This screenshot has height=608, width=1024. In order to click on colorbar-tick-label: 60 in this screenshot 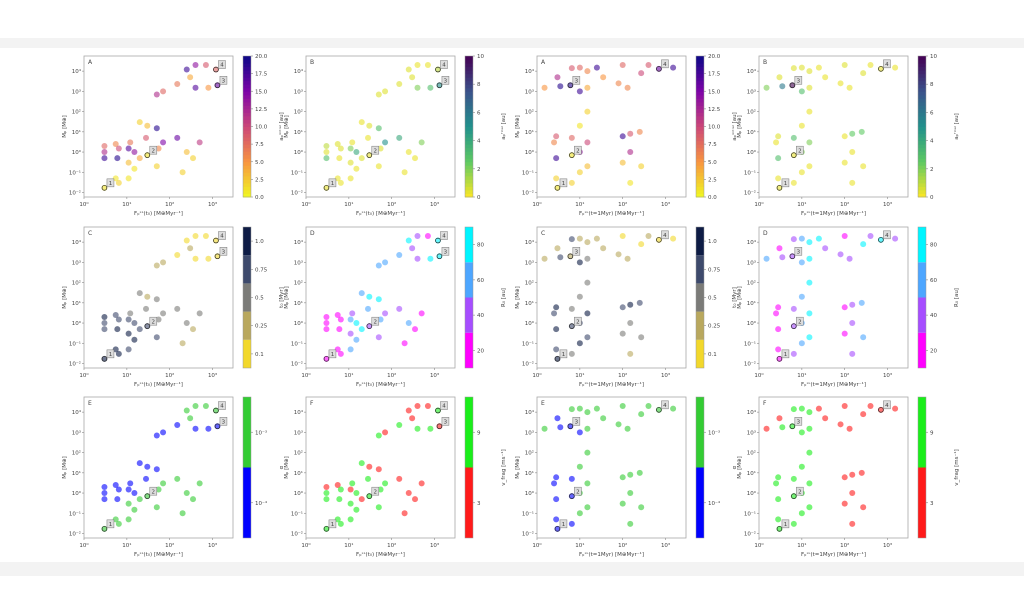, I will do `click(933, 281)`.